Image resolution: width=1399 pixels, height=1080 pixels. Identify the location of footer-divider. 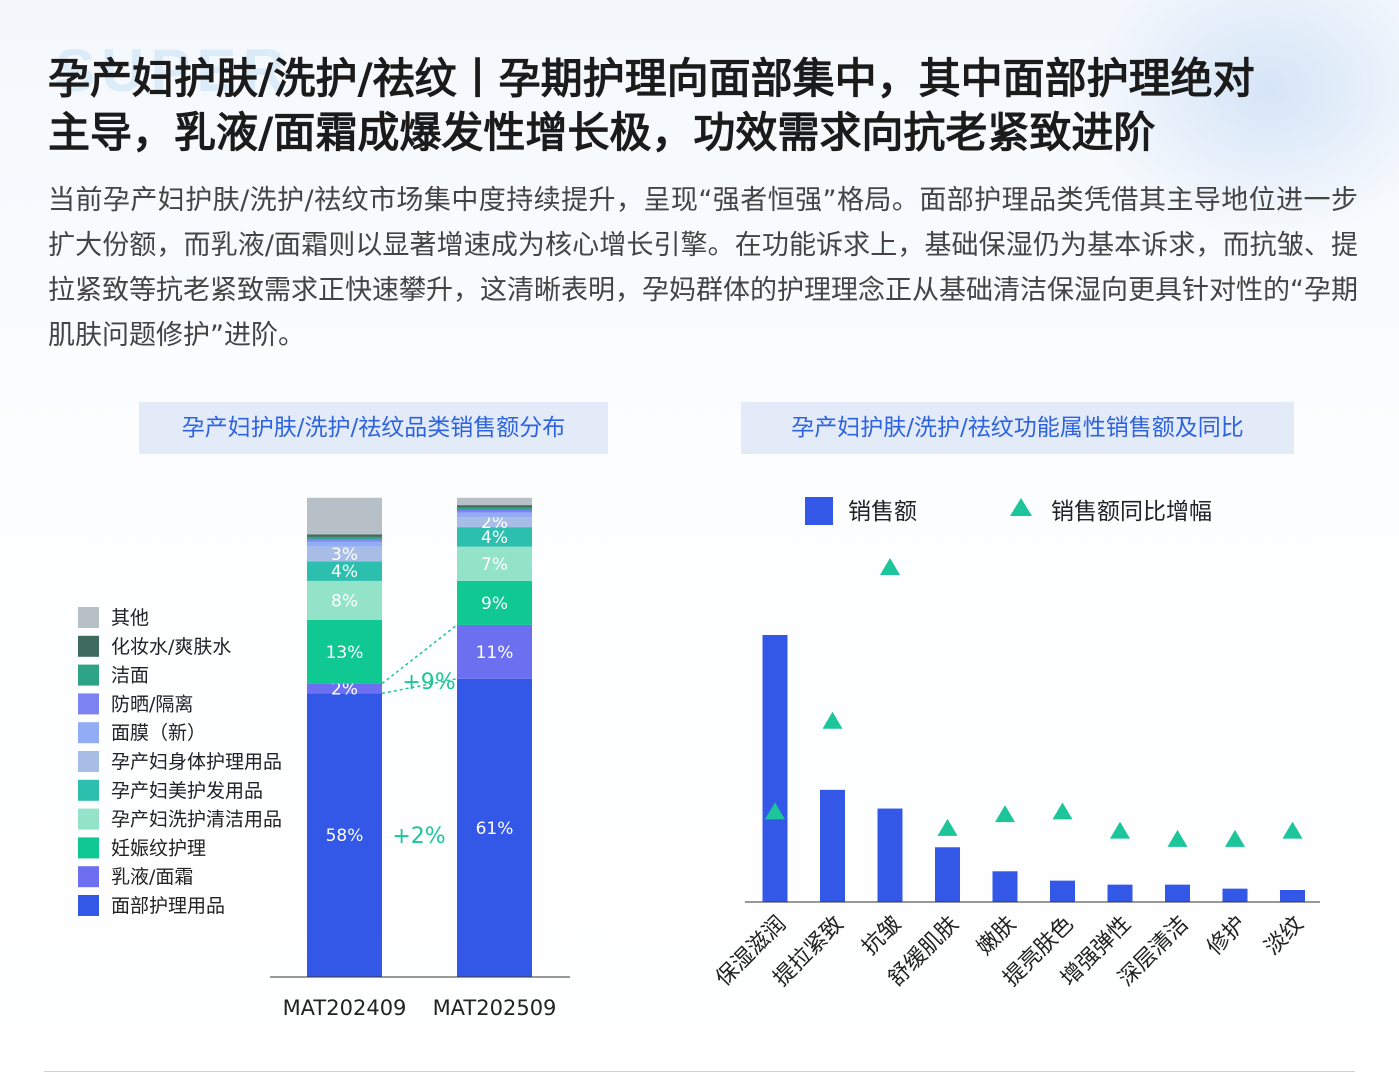
(699, 1071).